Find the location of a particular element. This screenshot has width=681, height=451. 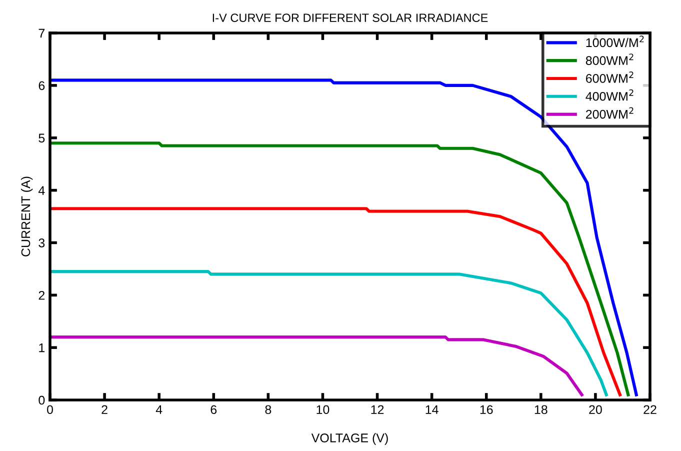

x-tick-label: 0 is located at coordinates (50, 409).